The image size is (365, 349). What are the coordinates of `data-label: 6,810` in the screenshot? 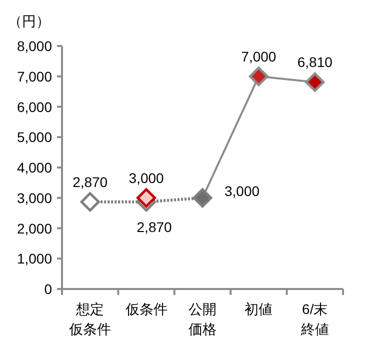 It's located at (315, 62).